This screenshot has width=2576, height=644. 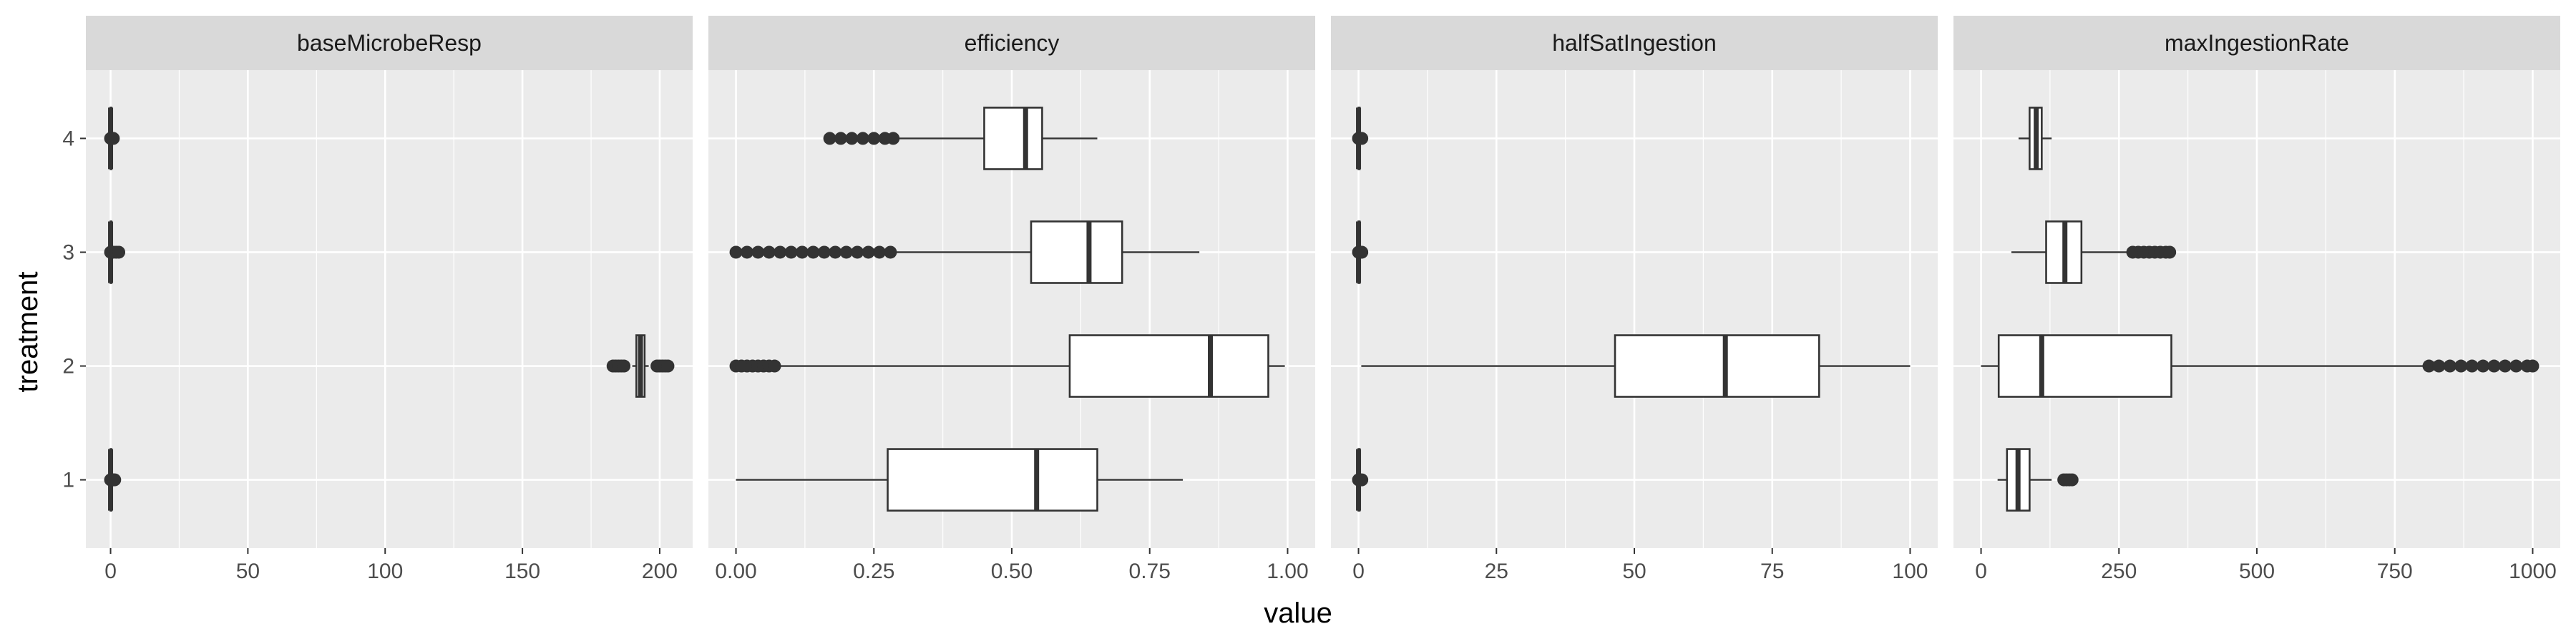 What do you see at coordinates (68, 480) in the screenshot?
I see `y-tick-label: 1` at bounding box center [68, 480].